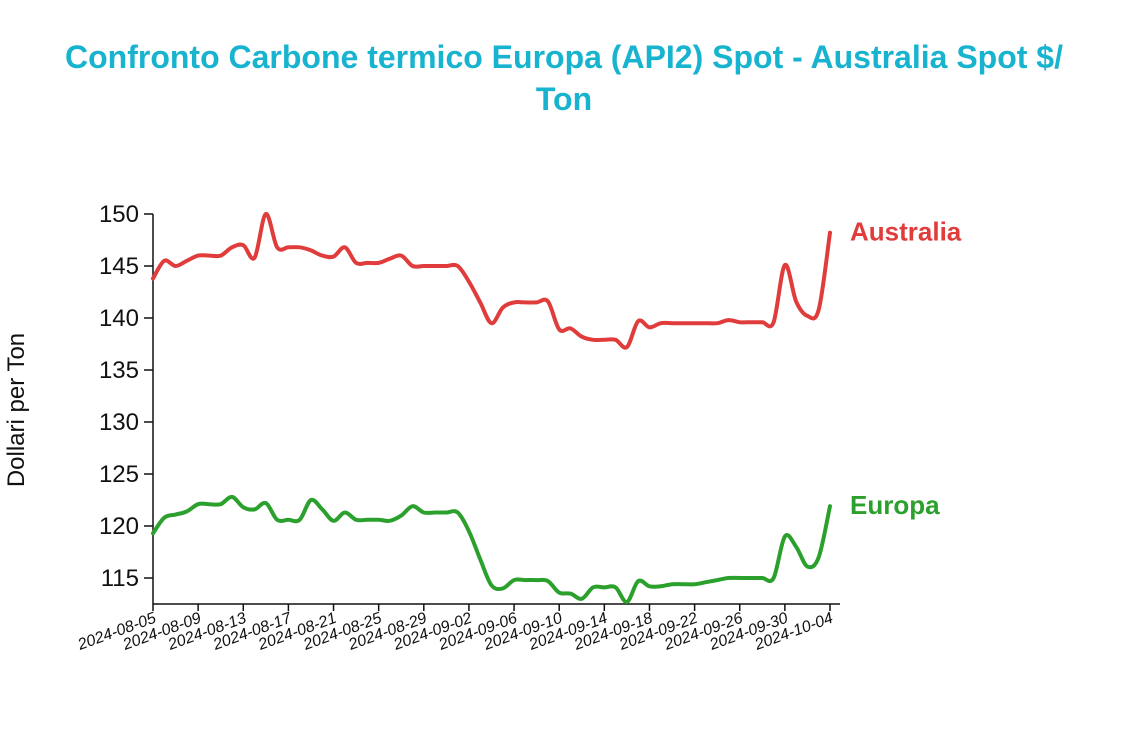 Image resolution: width=1128 pixels, height=756 pixels. What do you see at coordinates (119, 370) in the screenshot?
I see `y-tick-label: 135` at bounding box center [119, 370].